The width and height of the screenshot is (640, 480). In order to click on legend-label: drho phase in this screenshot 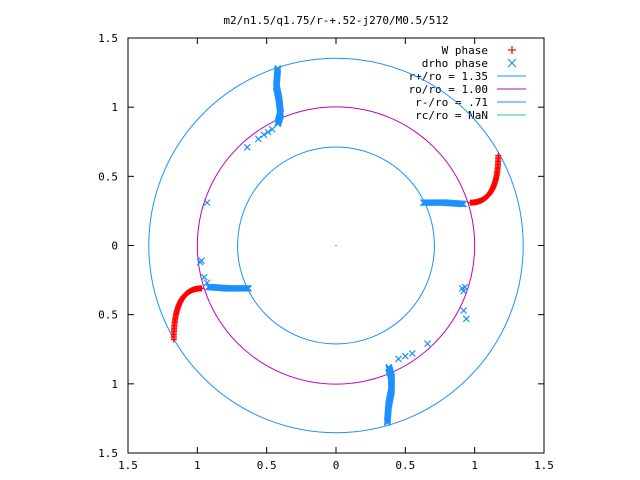, I will do `click(455, 63)`.